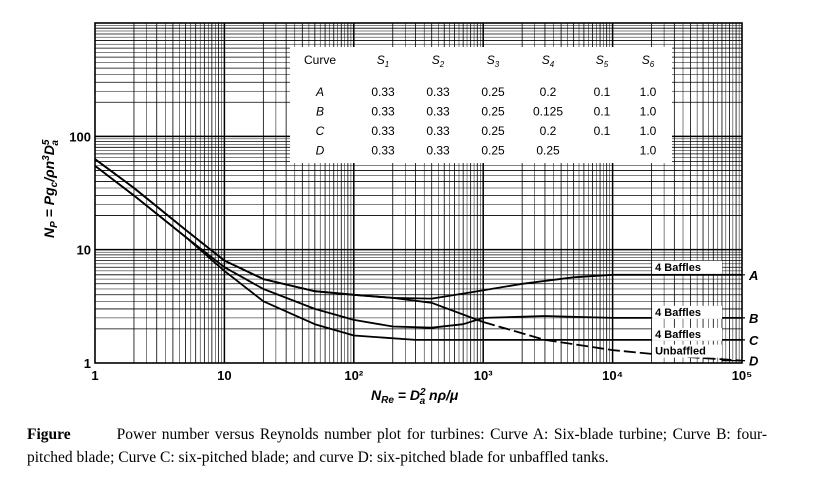 Image resolution: width=813 pixels, height=502 pixels. What do you see at coordinates (678, 335) in the screenshot?
I see `annotation-c: 4 Baffles` at bounding box center [678, 335].